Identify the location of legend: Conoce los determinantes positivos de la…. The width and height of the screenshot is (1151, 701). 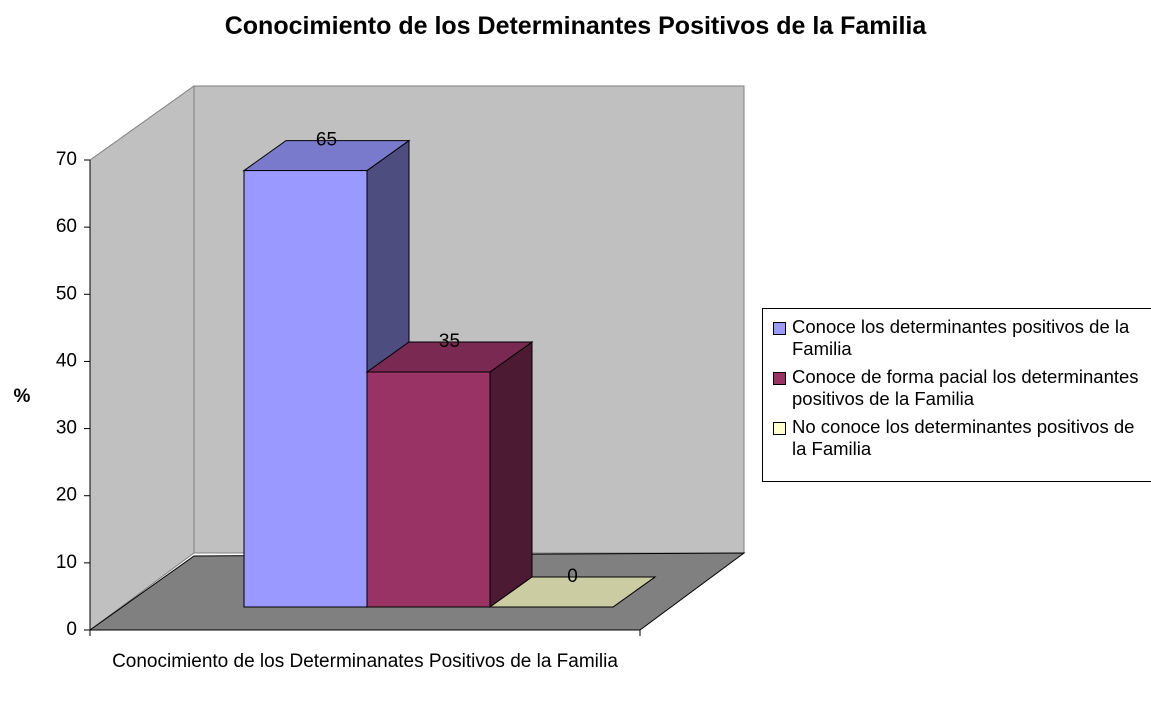
(956, 395).